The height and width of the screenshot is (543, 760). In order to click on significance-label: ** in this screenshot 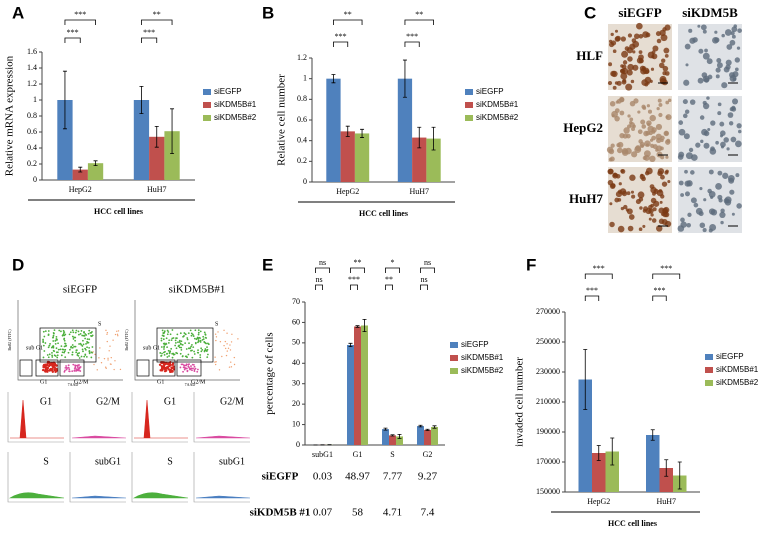, I will do `click(389, 279)`.